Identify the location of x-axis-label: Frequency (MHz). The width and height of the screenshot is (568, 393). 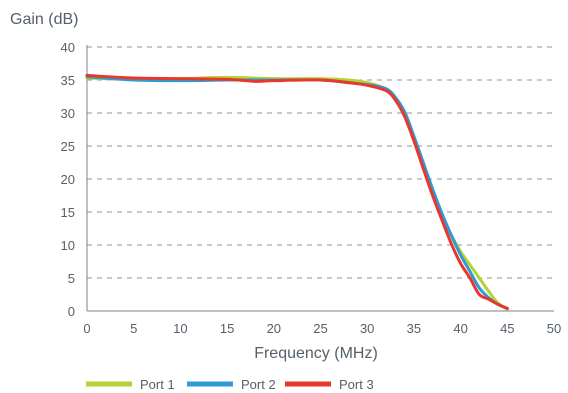
(316, 353).